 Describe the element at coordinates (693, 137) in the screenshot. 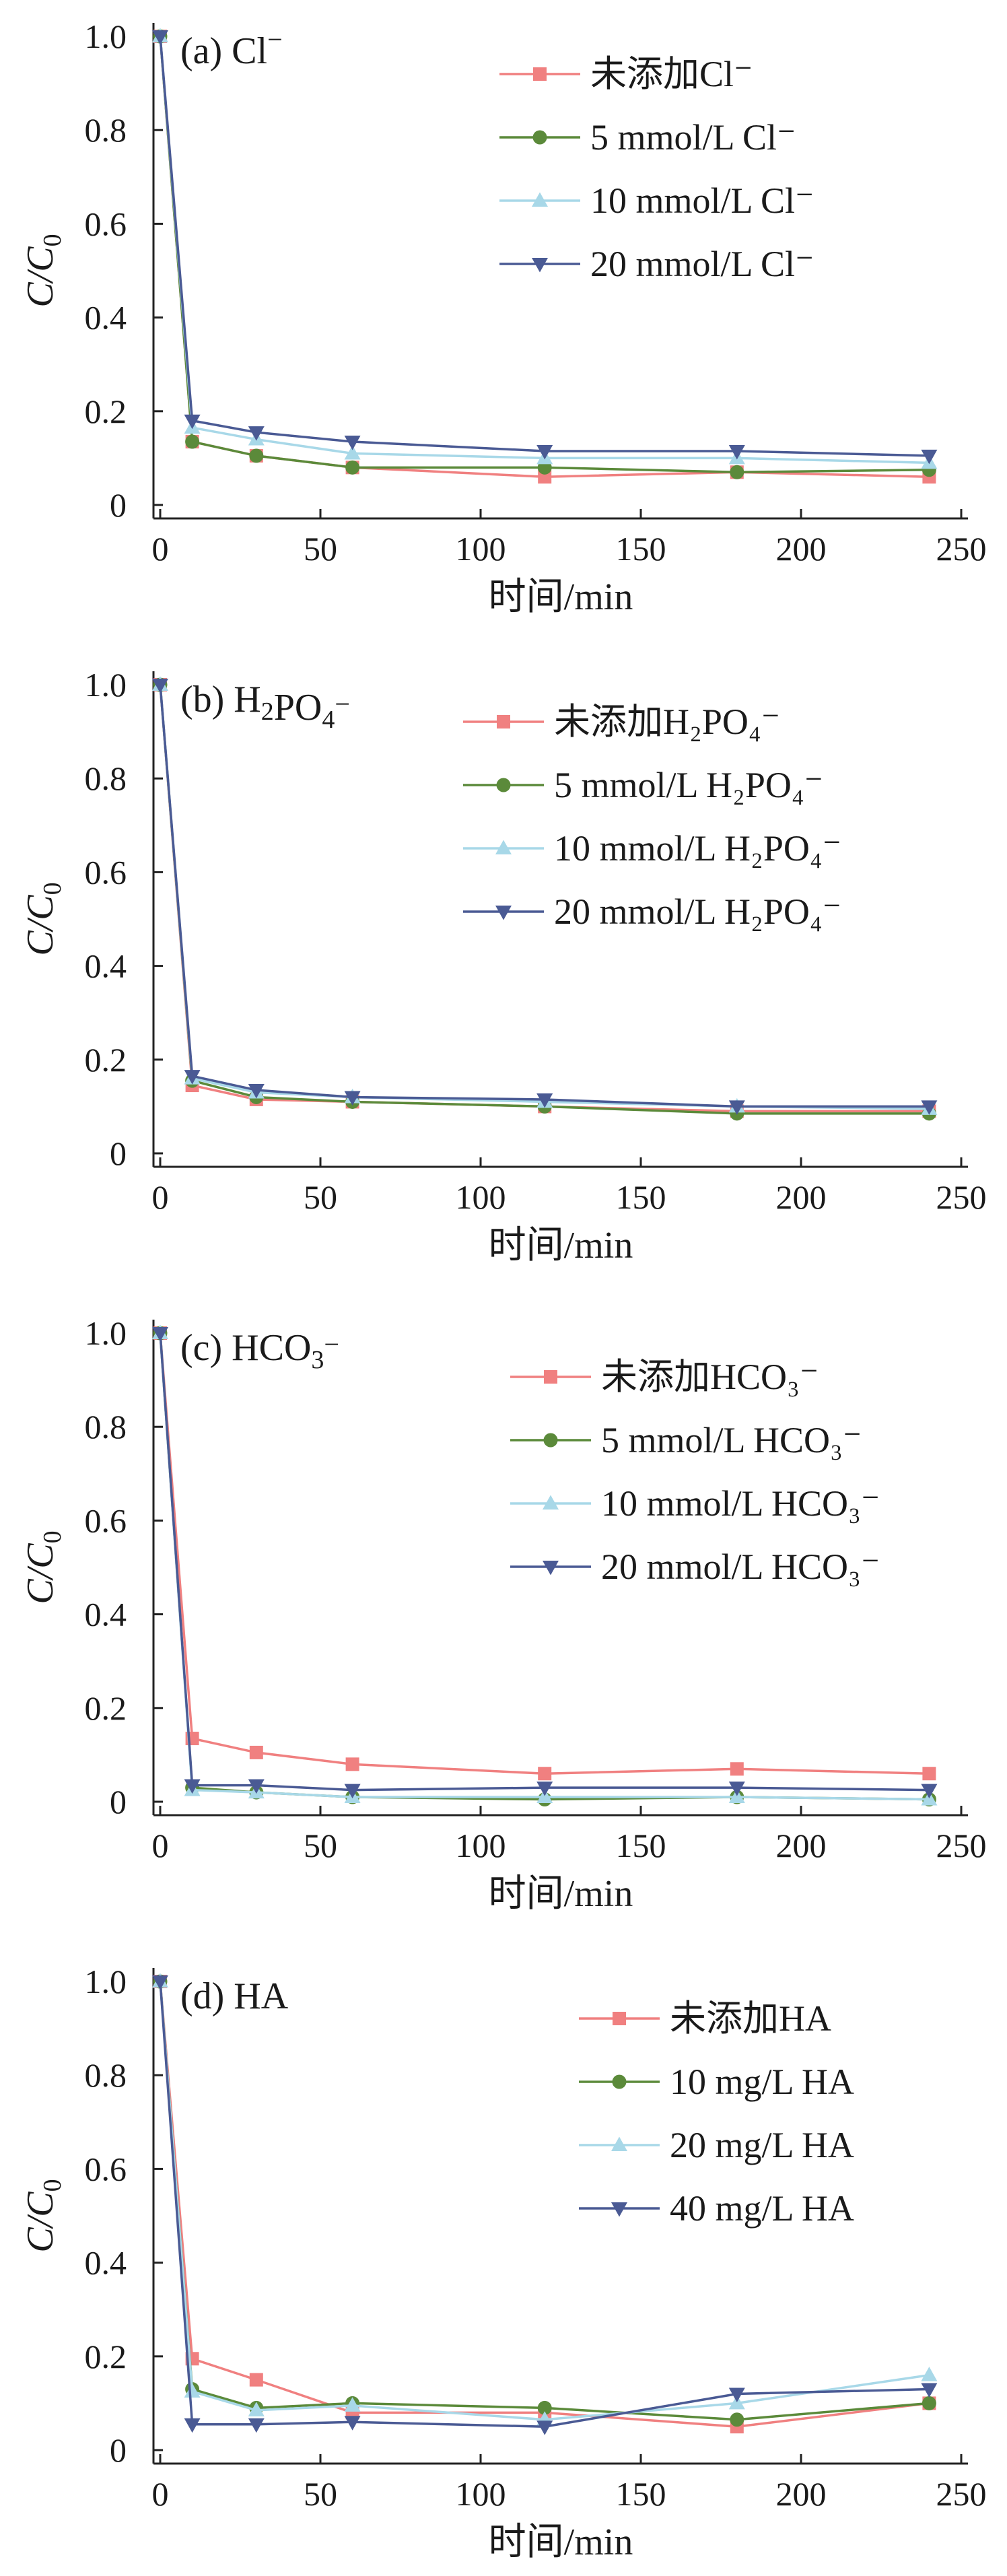

I see `legend-label: 5 mmol/L Cl⁻` at that location.